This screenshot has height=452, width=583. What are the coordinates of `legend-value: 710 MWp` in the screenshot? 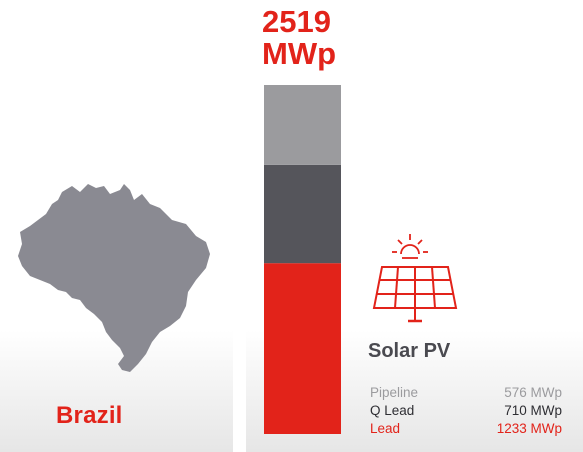 It's located at (533, 410).